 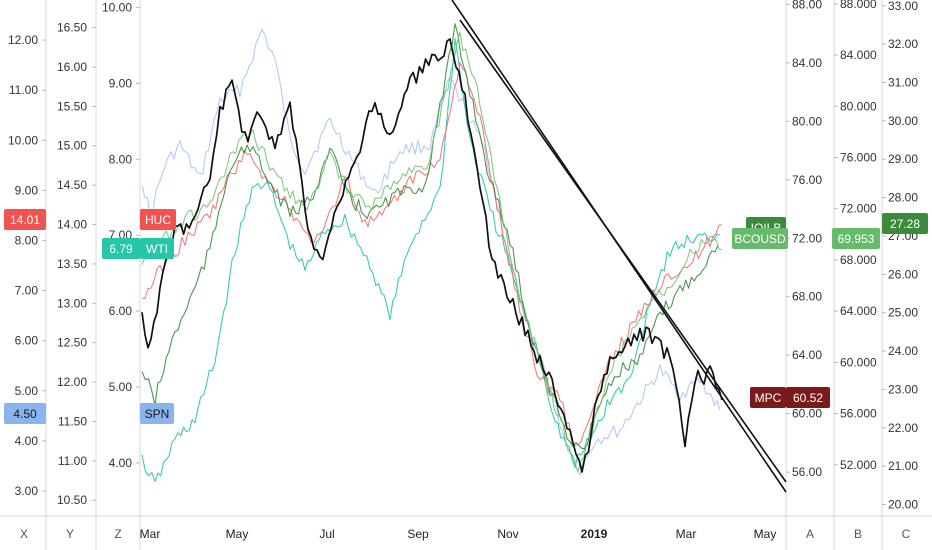 I want to click on price-tag-label: MPC, so click(x=768, y=398).